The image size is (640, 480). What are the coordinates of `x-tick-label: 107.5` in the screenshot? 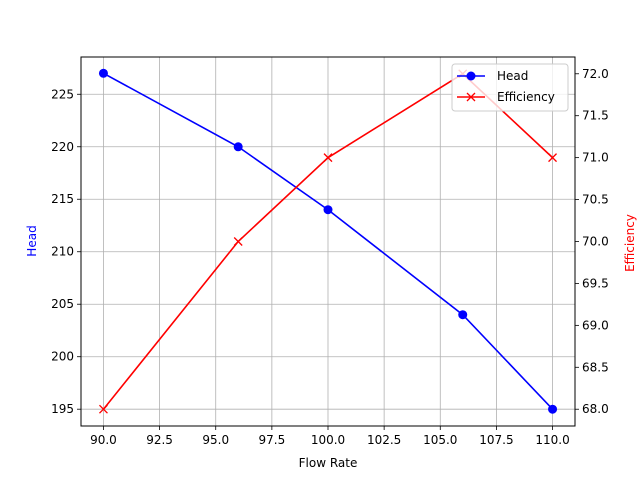 It's located at (496, 440).